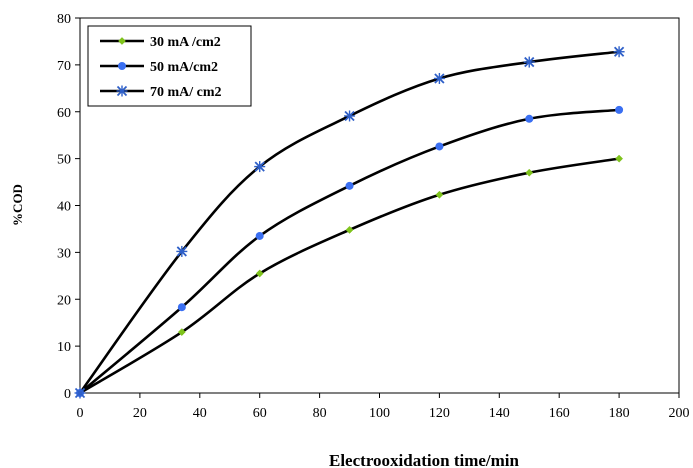 The image size is (693, 468). What do you see at coordinates (64, 347) in the screenshot?
I see `y-tick-label: 10` at bounding box center [64, 347].